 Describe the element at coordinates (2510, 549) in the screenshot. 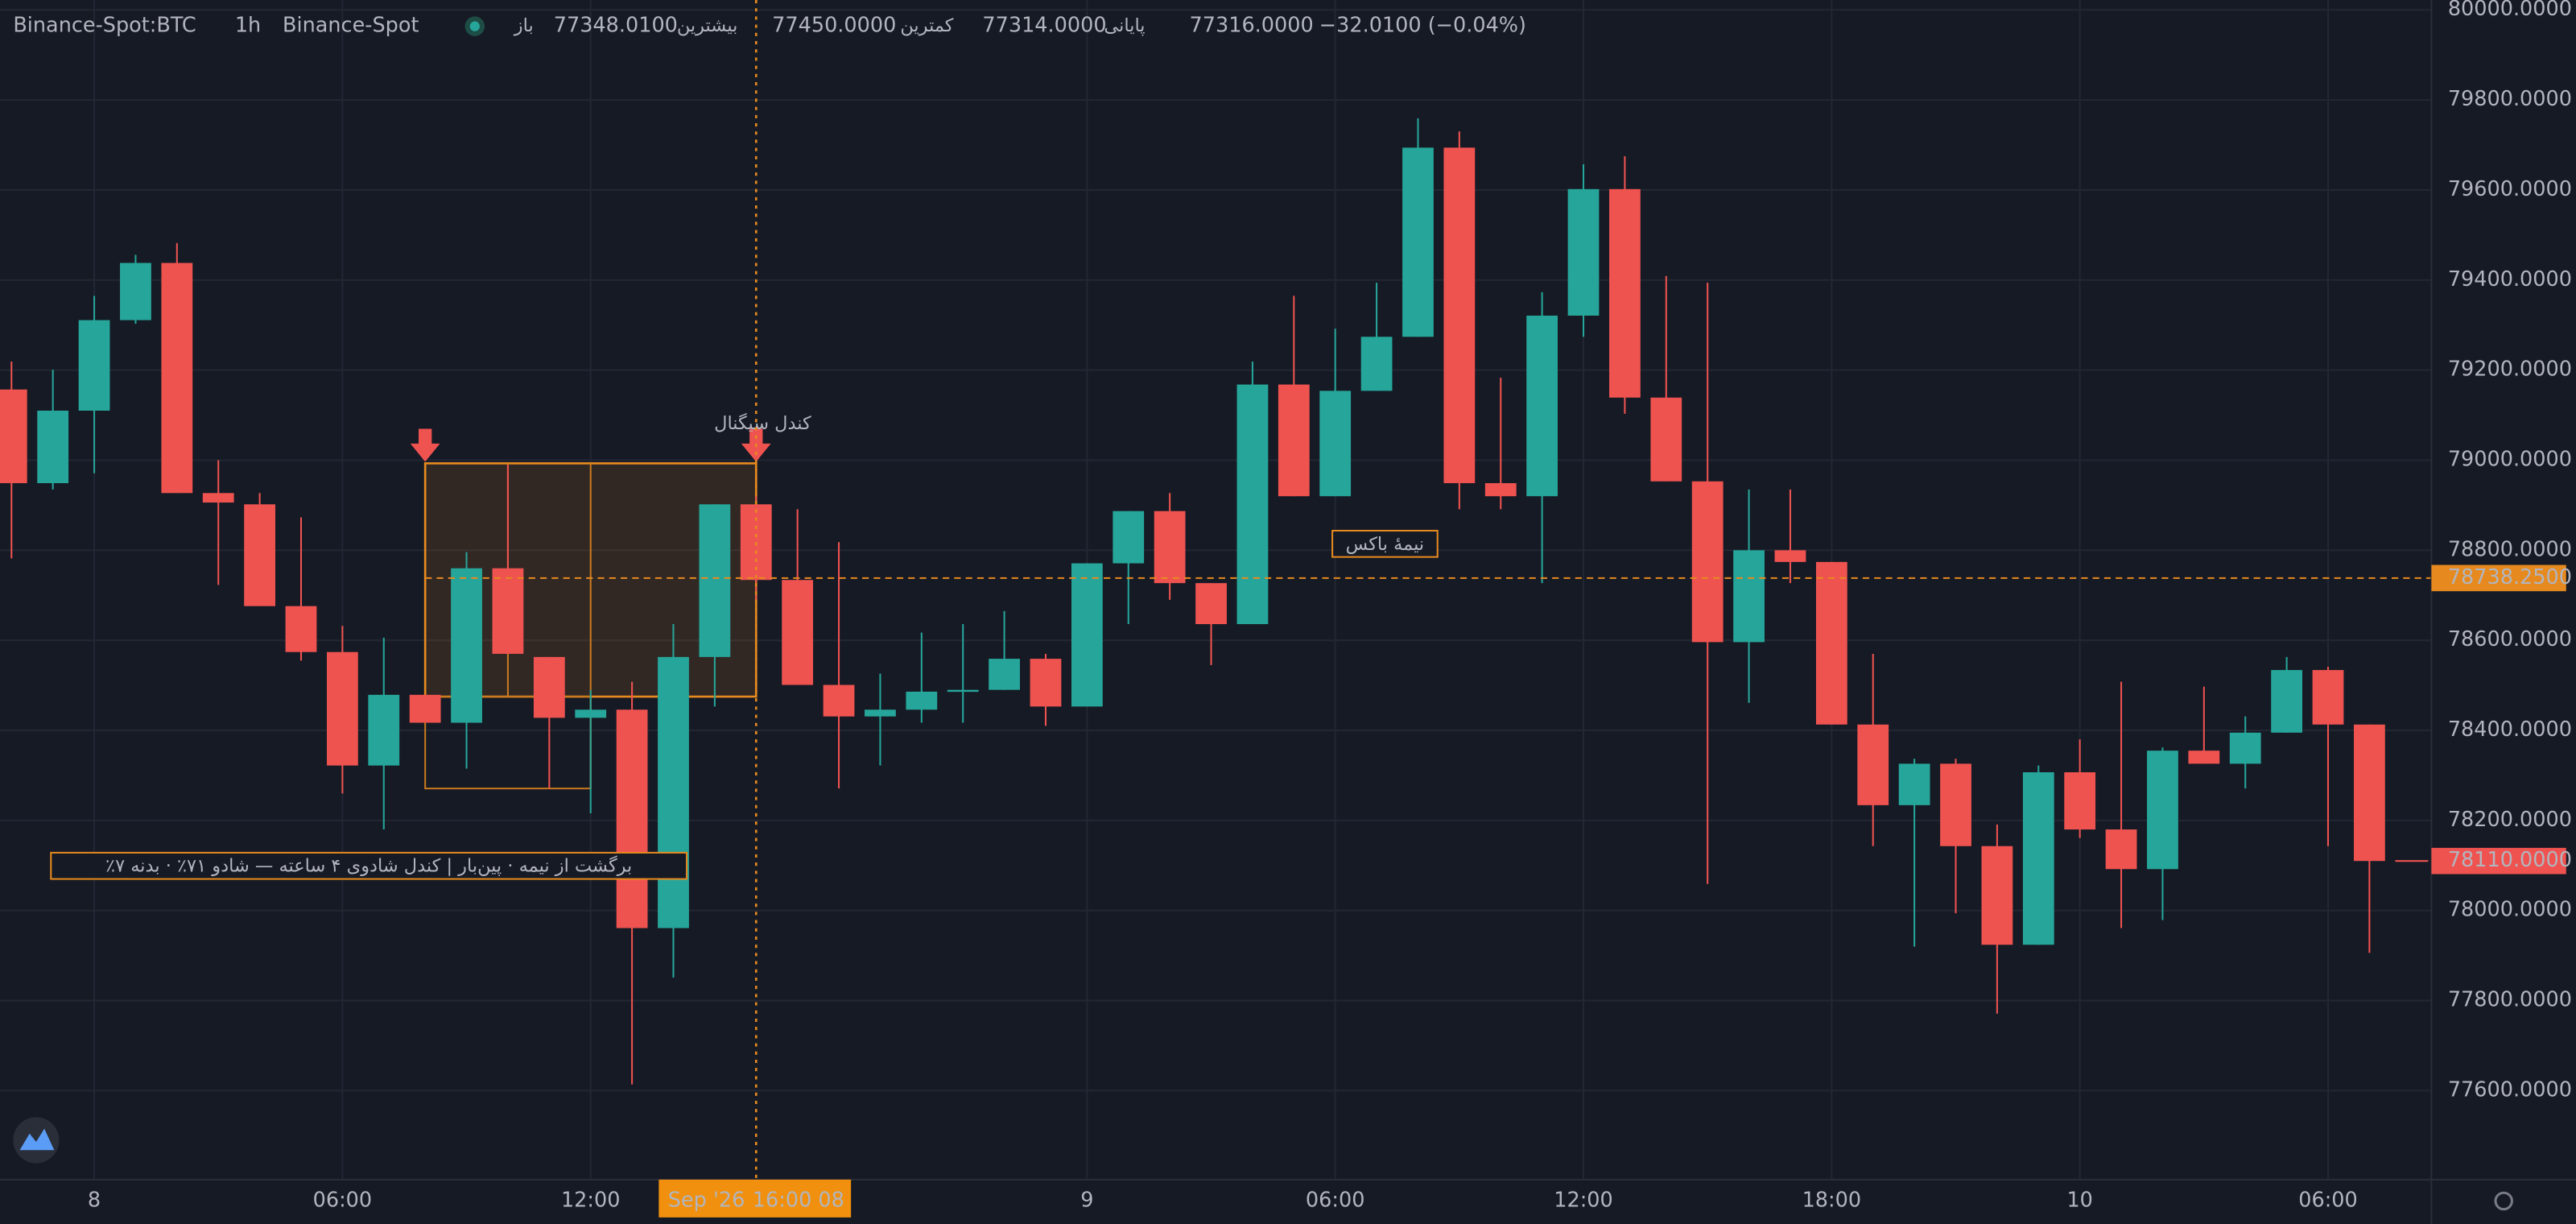

I see `y-tick-label: 78800.0000` at that location.